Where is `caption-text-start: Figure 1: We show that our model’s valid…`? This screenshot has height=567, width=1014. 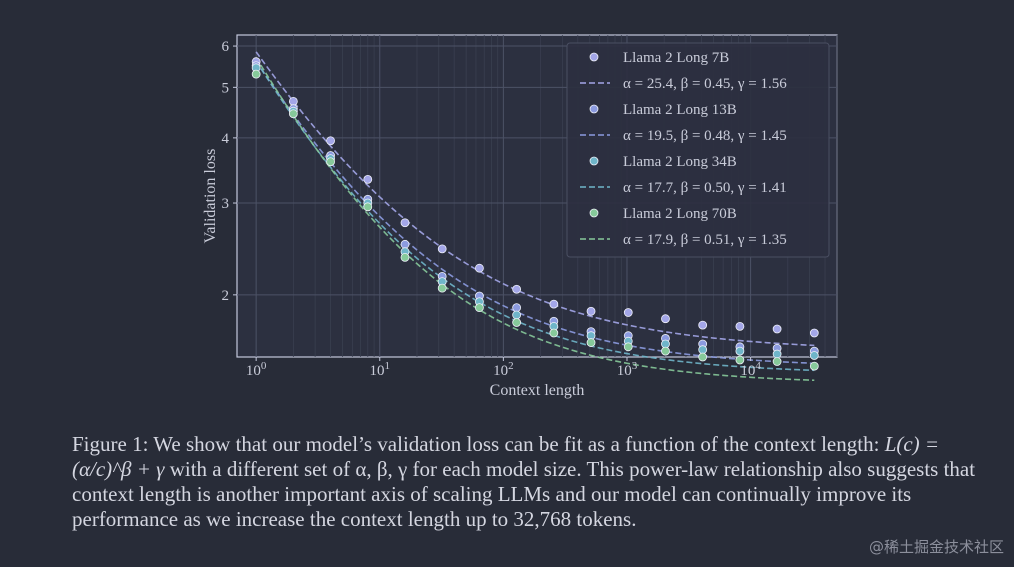
caption-text-start: Figure 1: We show that our model’s valid… is located at coordinates (478, 444).